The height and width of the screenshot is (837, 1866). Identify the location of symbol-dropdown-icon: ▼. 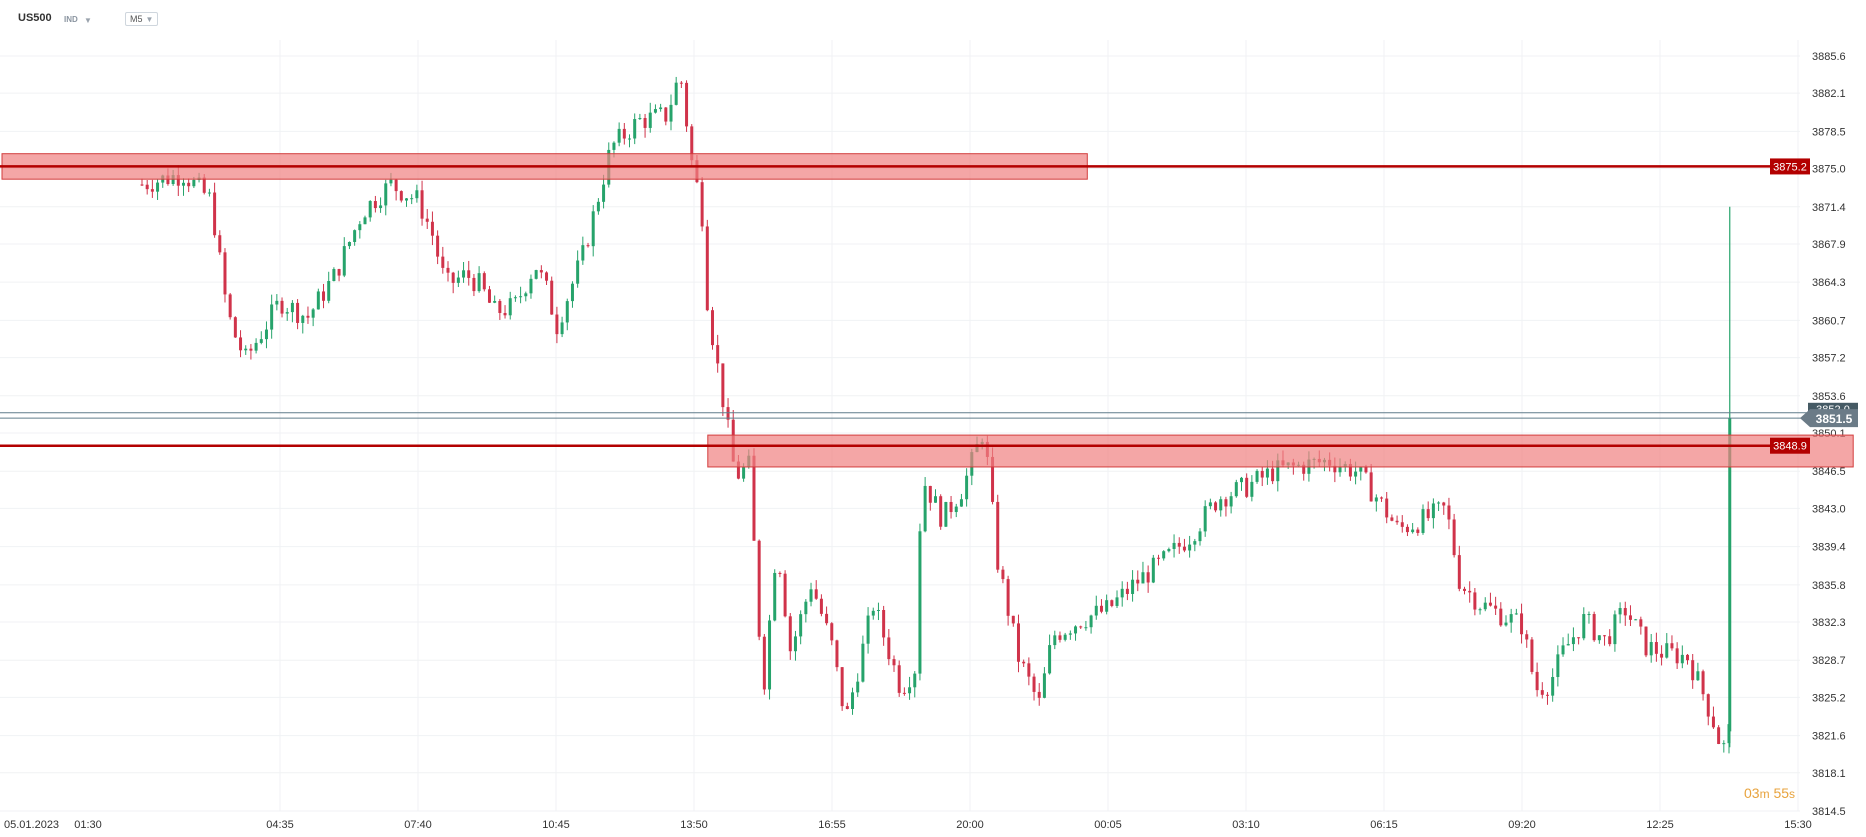
(88, 20).